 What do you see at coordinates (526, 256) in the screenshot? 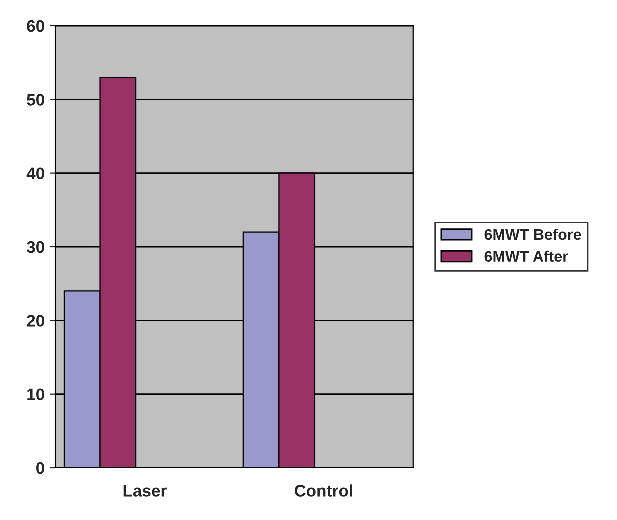
I see `legend-label: 6MWT After` at bounding box center [526, 256].